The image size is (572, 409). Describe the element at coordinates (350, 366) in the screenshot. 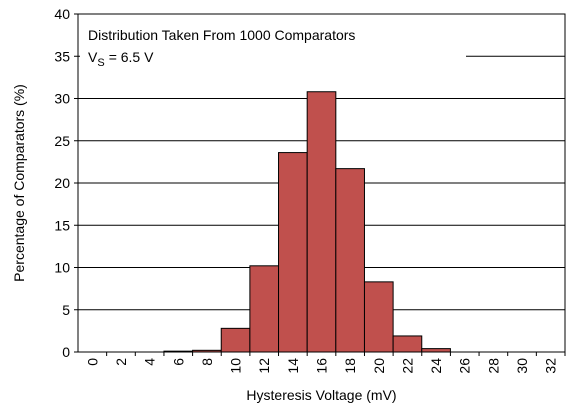

I see `x-tick-label: 18` at that location.